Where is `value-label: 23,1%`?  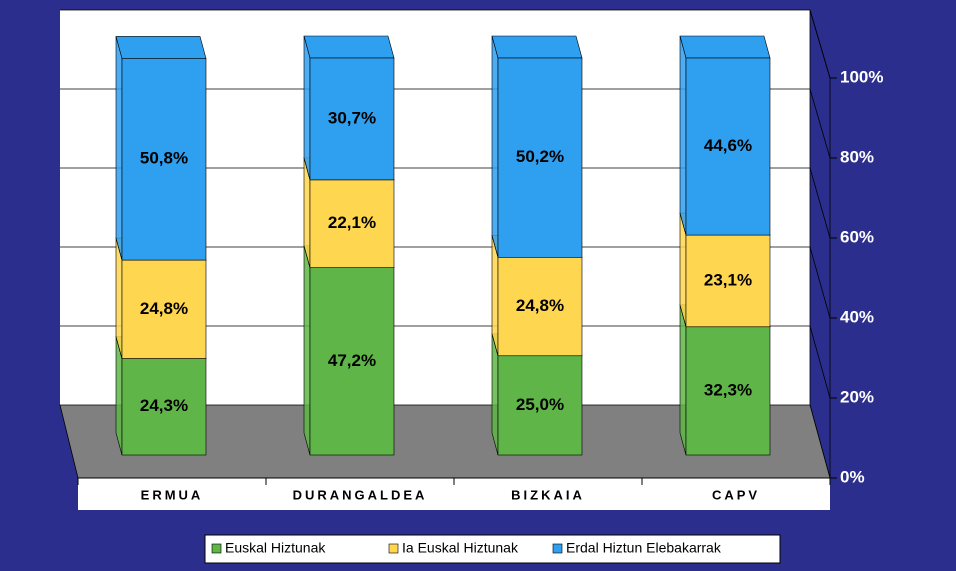 value-label: 23,1% is located at coordinates (728, 279).